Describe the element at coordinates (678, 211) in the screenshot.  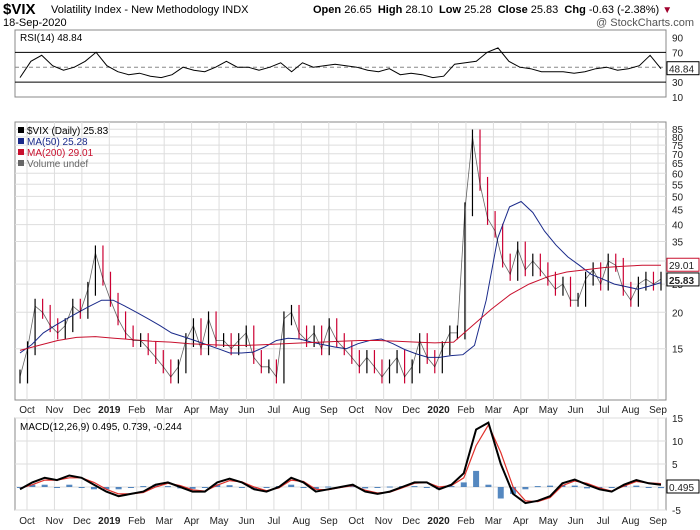
I see `price-tick-label: 45` at that location.